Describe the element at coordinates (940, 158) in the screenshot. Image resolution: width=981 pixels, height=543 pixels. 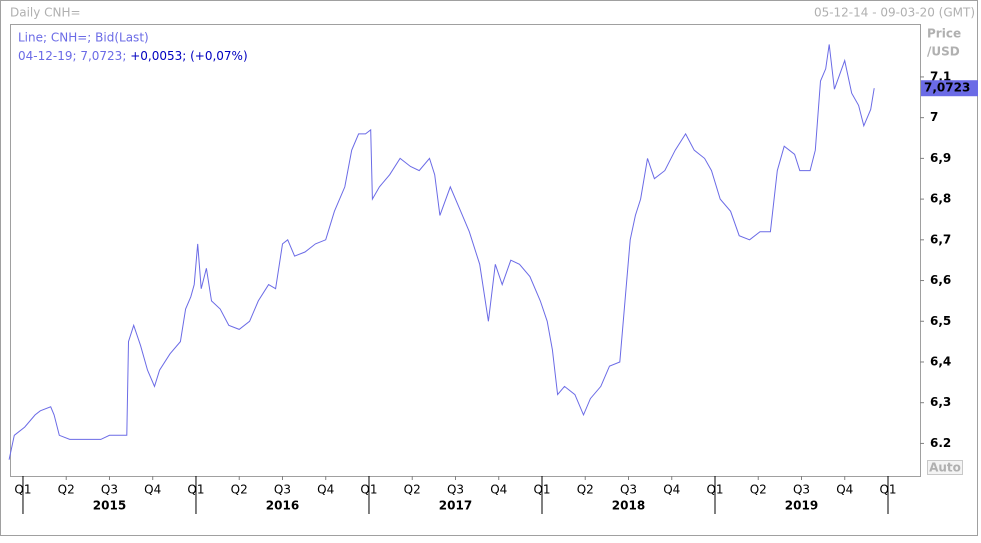
I see `y-tick-label: 6,9` at that location.